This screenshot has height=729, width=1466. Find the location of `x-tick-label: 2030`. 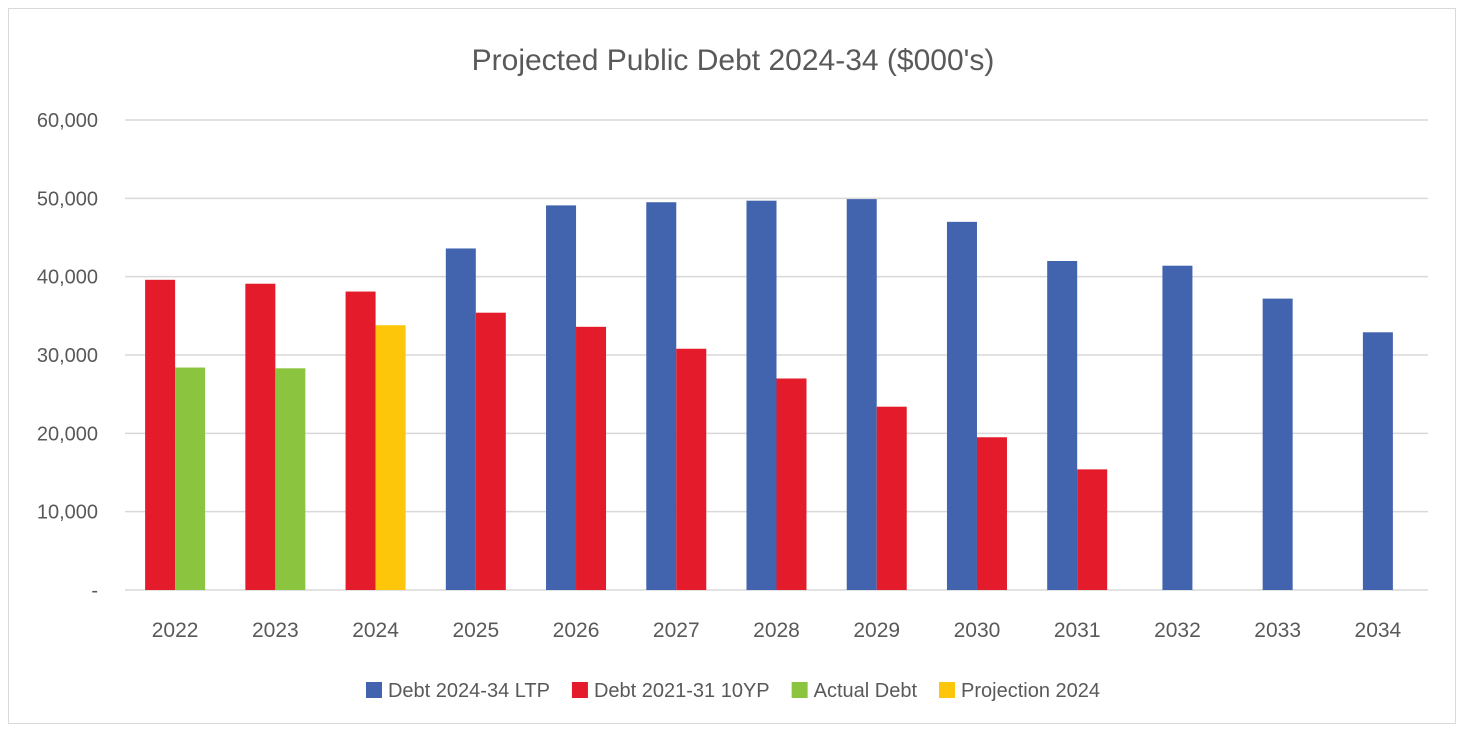

x-tick-label: 2030 is located at coordinates (977, 630).